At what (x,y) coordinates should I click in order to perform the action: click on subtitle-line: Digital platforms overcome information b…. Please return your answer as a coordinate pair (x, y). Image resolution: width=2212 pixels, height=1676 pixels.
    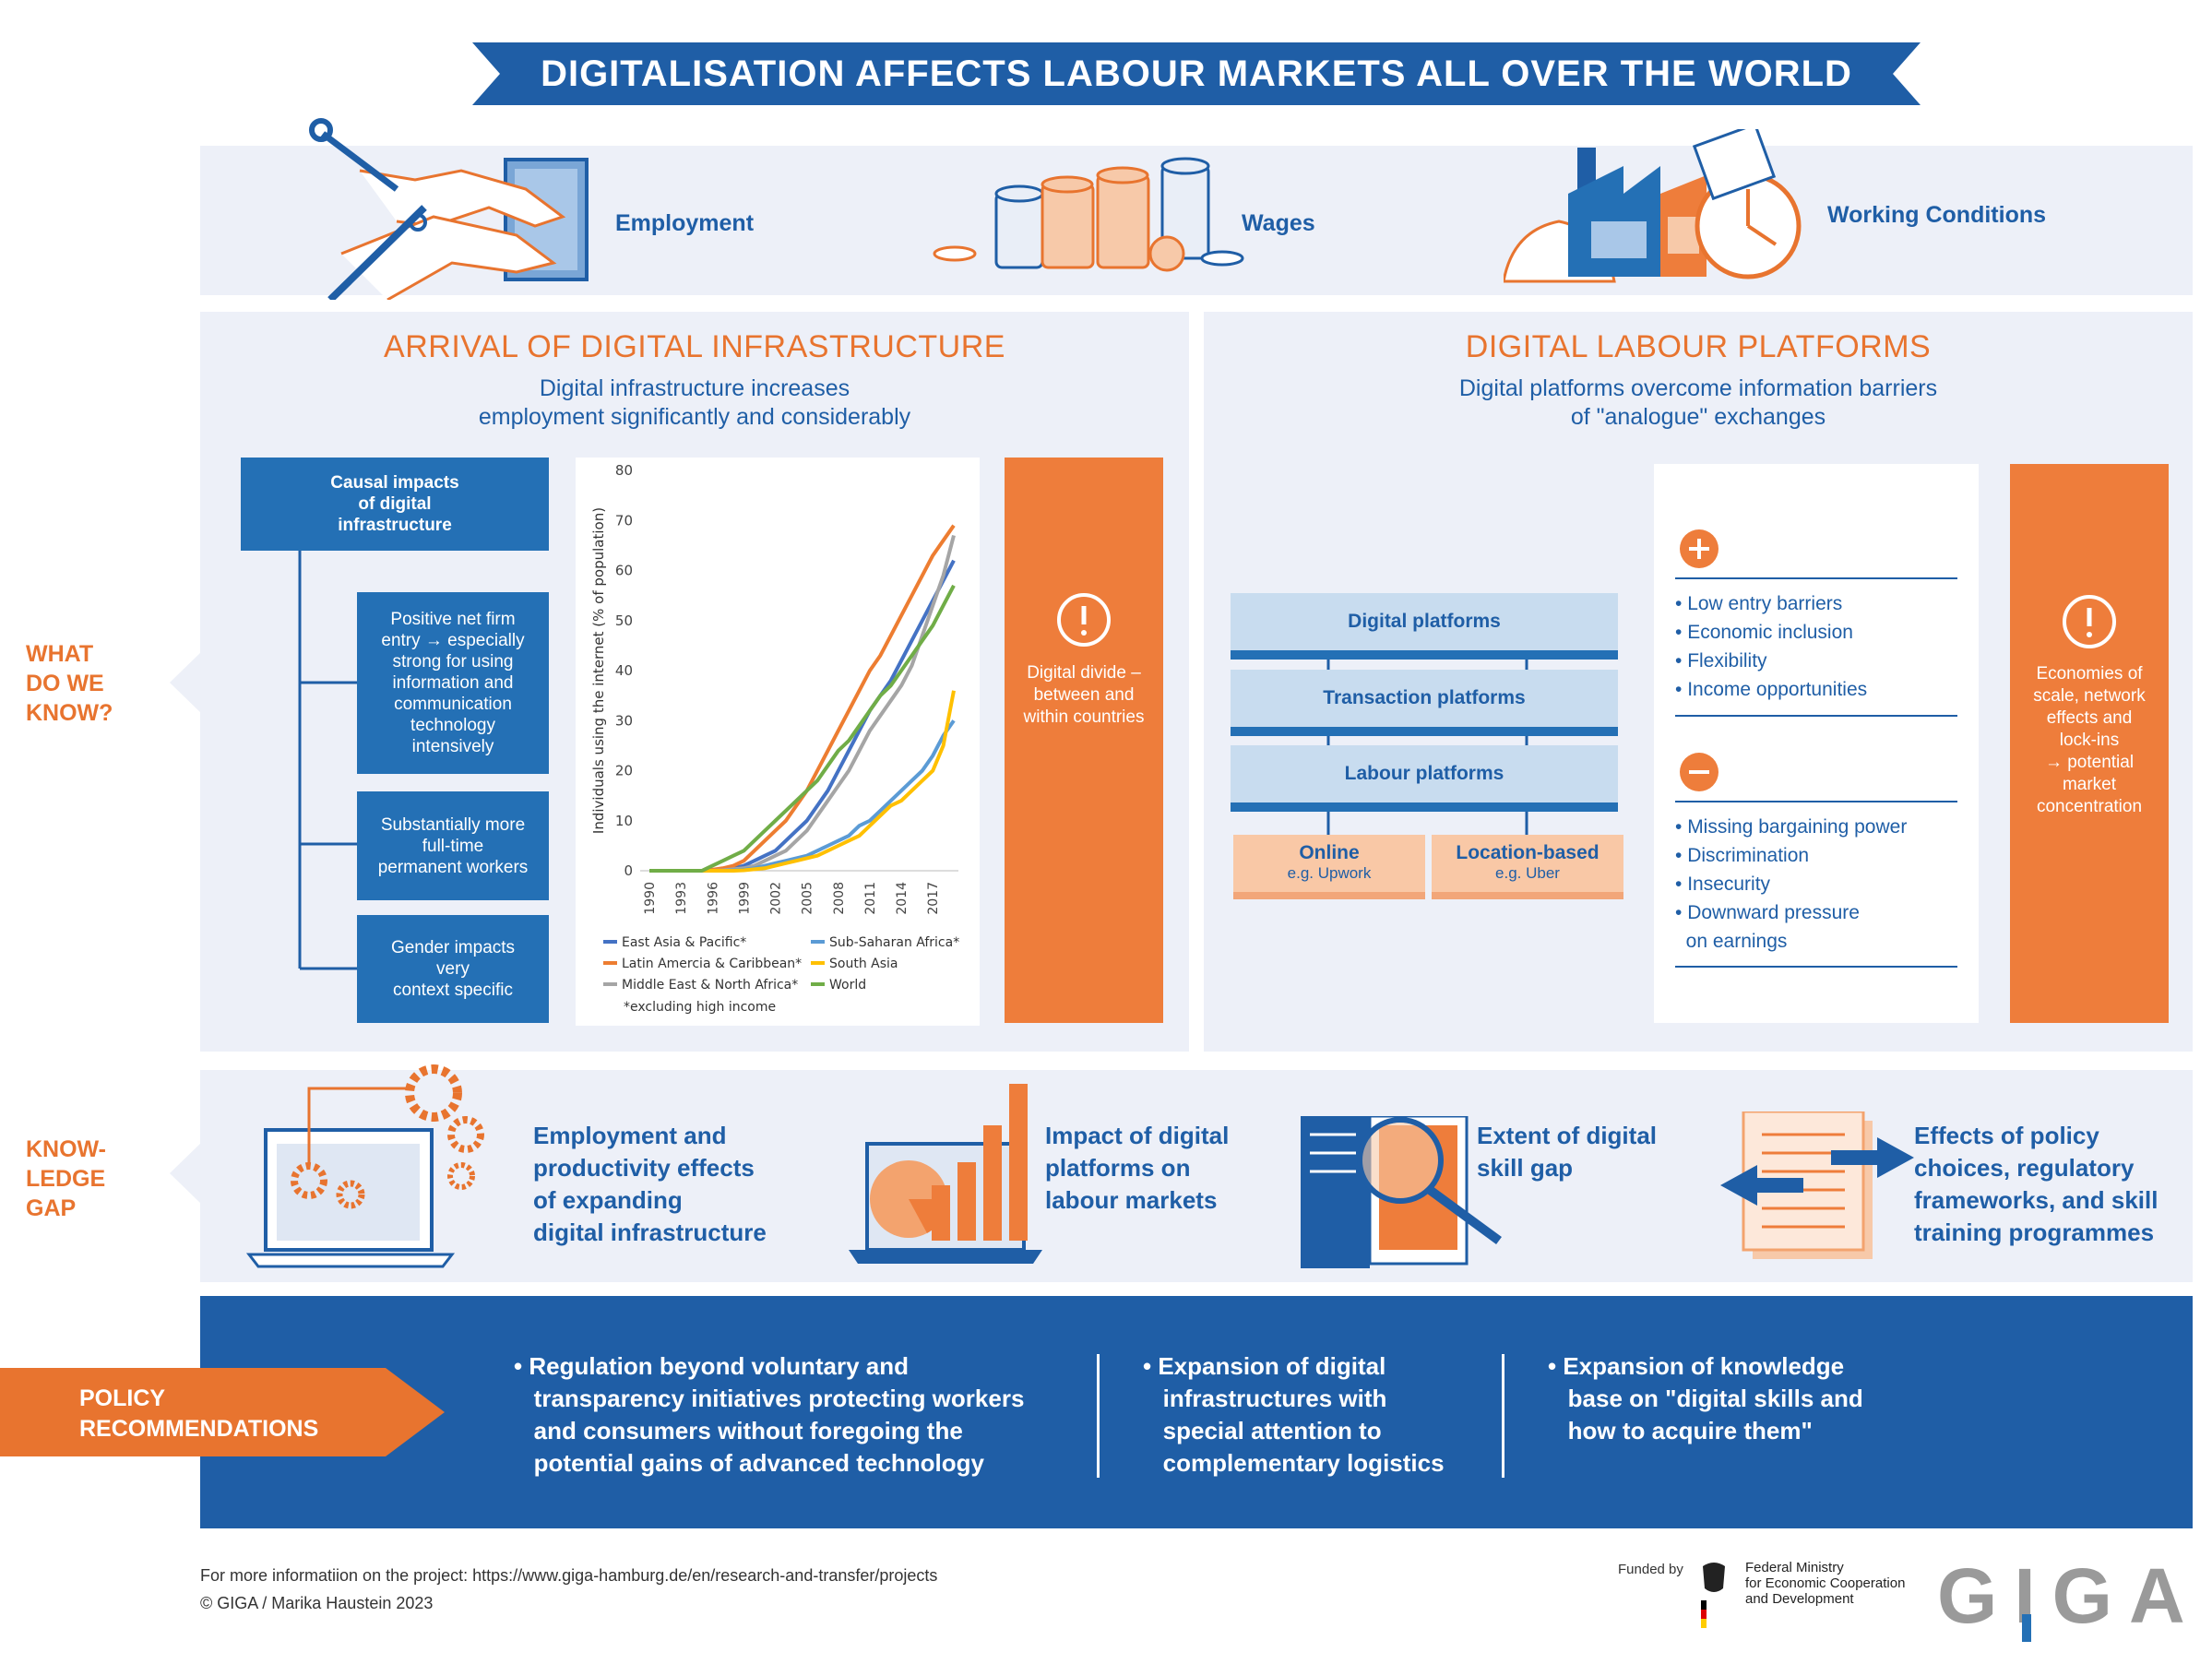
    Looking at the image, I should click on (1698, 388).